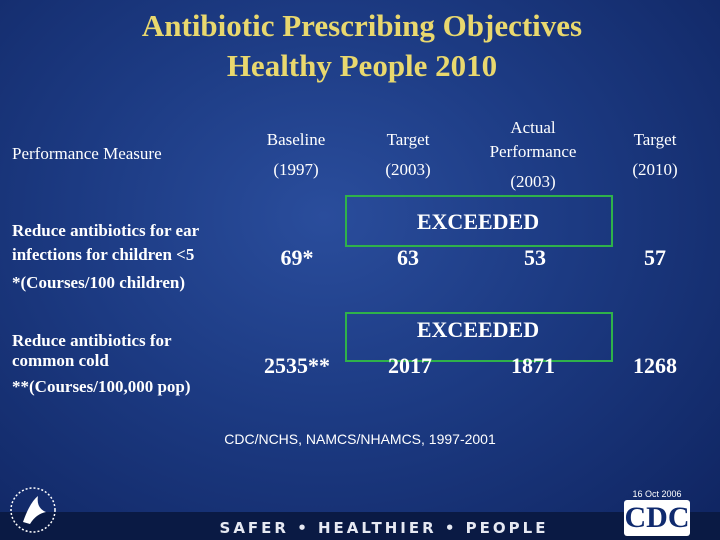 The width and height of the screenshot is (720, 540). Describe the element at coordinates (92, 340) in the screenshot. I see `measure: Reduce antibiotics for` at that location.